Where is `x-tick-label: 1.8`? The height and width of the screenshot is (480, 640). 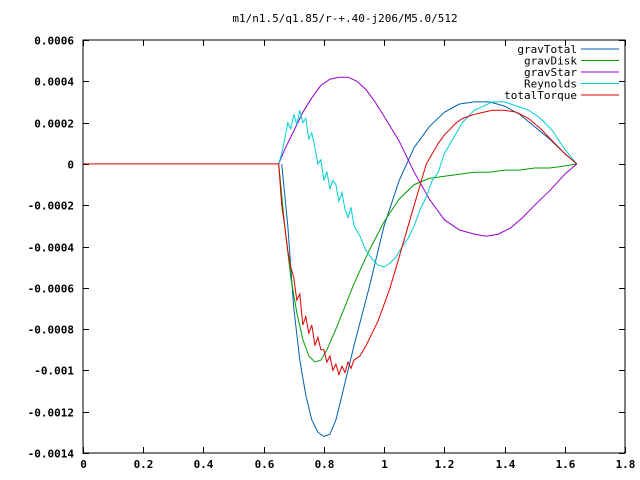
x-tick-label: 1.8 is located at coordinates (626, 464).